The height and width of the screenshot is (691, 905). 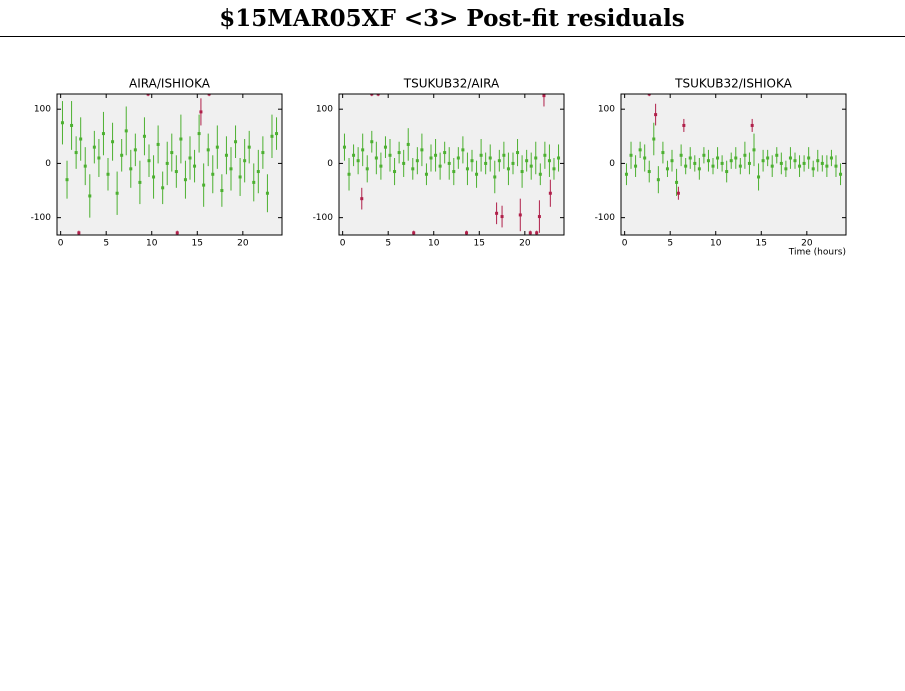 I want to click on y-tick-label: 0, so click(x=48, y=164).